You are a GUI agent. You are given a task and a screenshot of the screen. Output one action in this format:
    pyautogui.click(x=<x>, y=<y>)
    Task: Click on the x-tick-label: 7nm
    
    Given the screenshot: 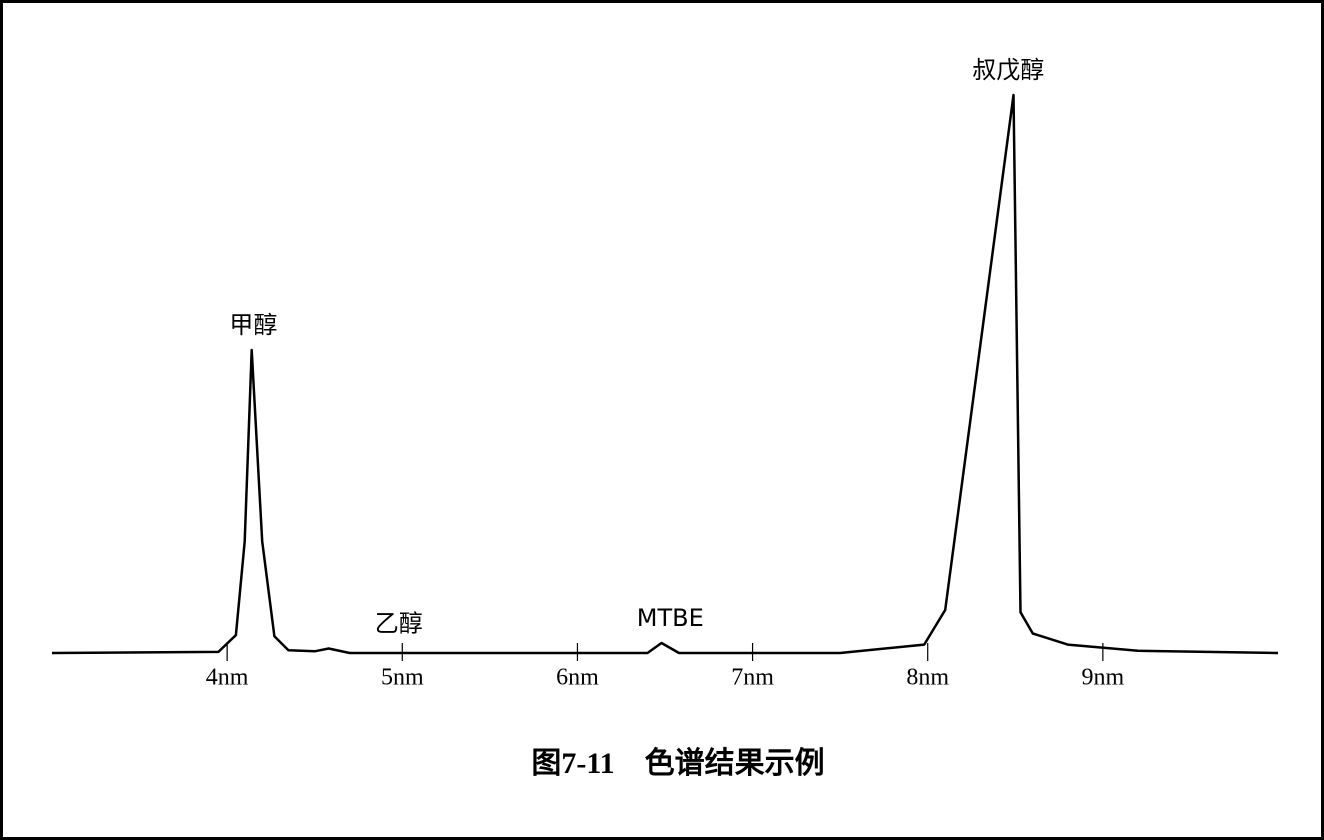 What is the action you would take?
    pyautogui.click(x=752, y=678)
    